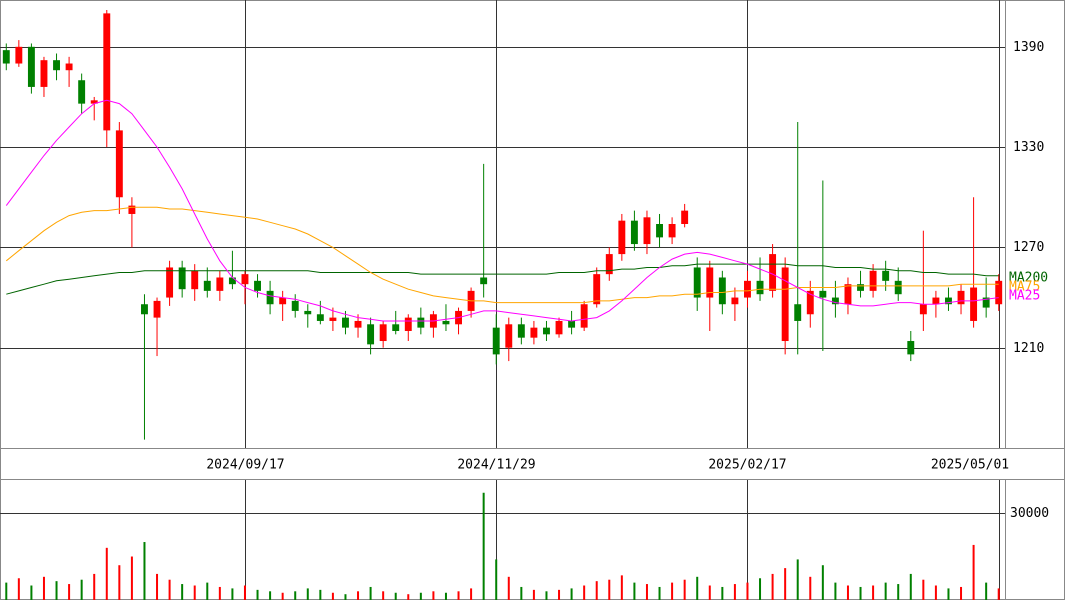  I want to click on volume-tick-label: 30000, so click(1029, 513).